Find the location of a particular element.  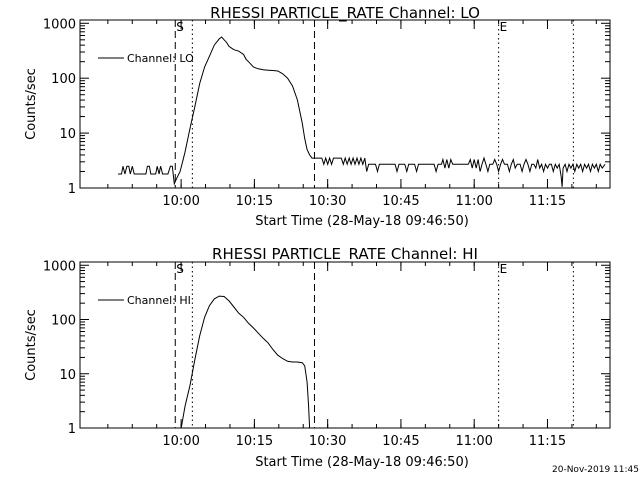

panel-2-xtick-label: 11:00 is located at coordinates (473, 441).